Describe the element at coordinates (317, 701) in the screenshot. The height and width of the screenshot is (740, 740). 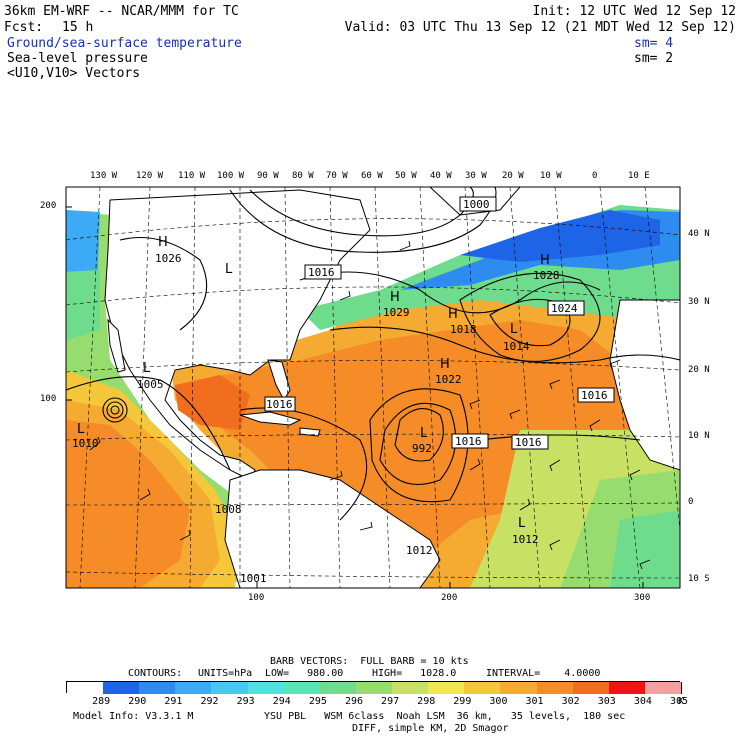
I see `colorbar-value: 295` at that location.